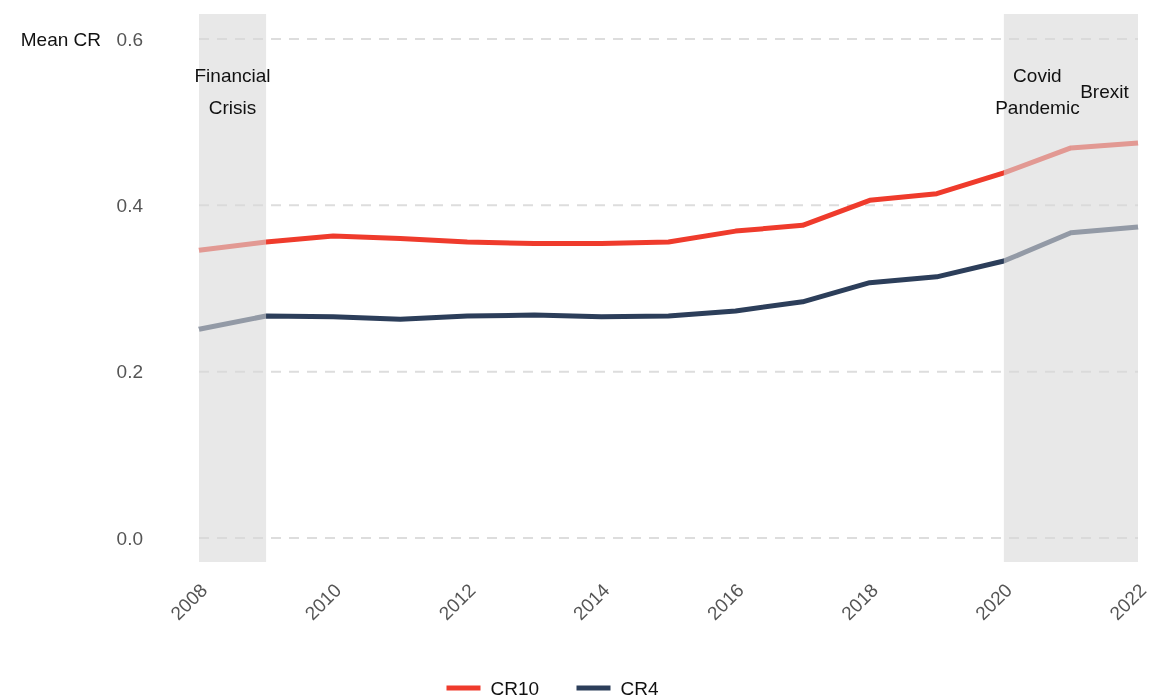 The width and height of the screenshot is (1173, 699). Describe the element at coordinates (129, 538) in the screenshot. I see `y-tick-label: 0.0` at that location.